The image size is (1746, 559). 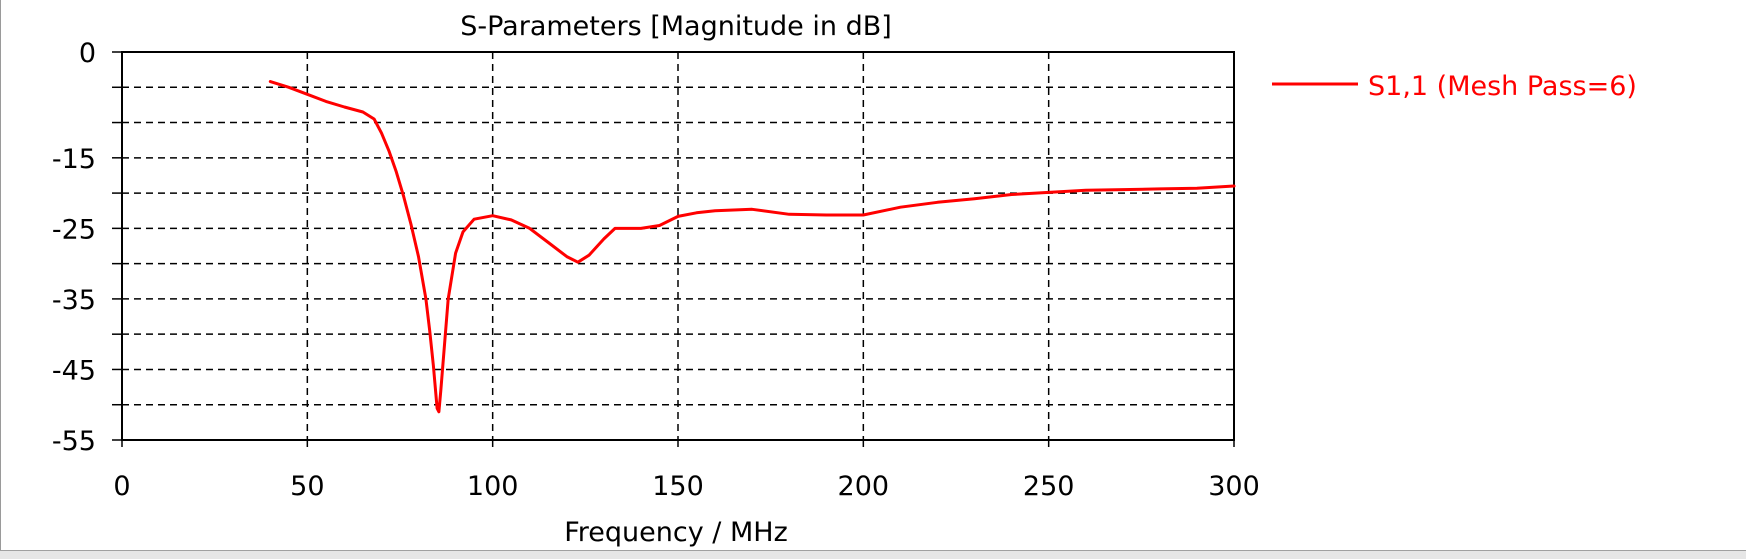 What do you see at coordinates (864, 486) in the screenshot?
I see `x-tick-label: 200` at bounding box center [864, 486].